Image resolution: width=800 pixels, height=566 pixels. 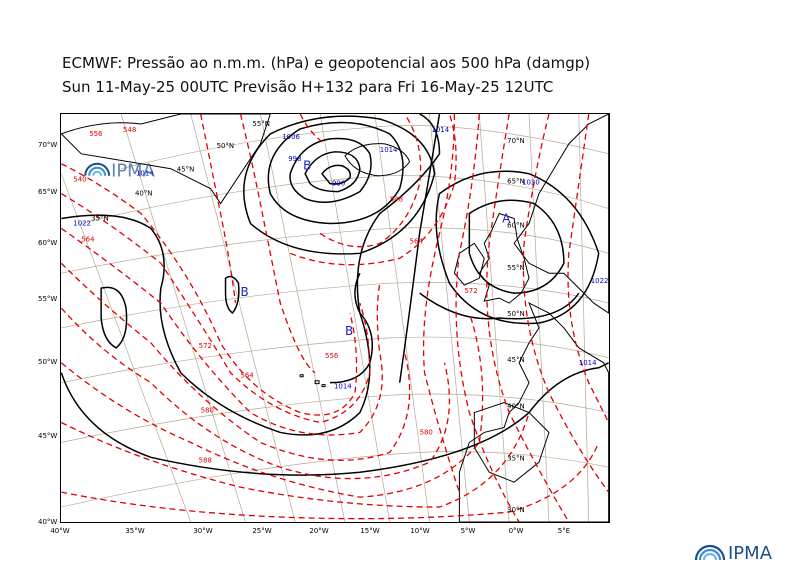 I want to click on lat-label: 50°W, so click(x=48, y=362).